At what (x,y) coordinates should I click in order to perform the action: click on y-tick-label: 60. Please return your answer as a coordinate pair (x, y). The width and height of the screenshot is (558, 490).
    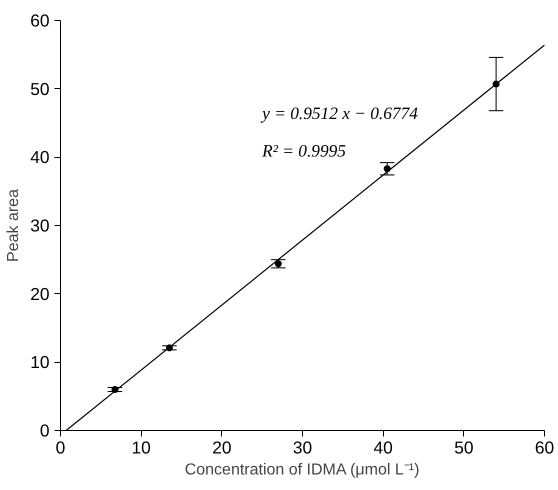
    Looking at the image, I should click on (40, 20).